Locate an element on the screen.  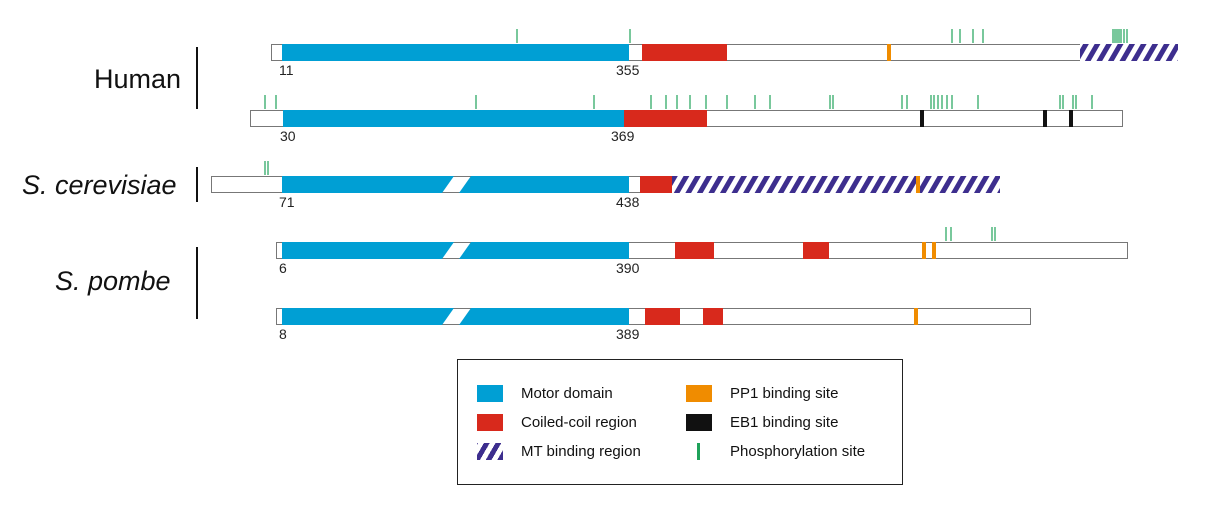
mt-swatch is located at coordinates (490, 451).